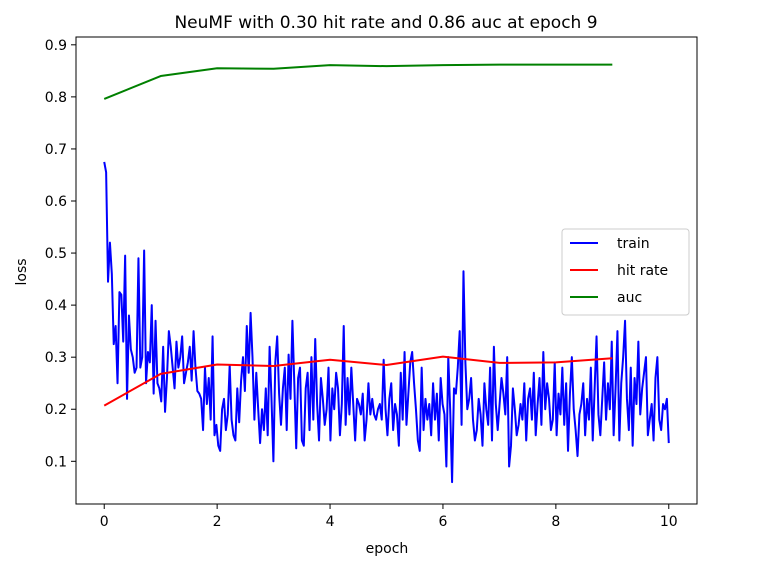  I want to click on y-tick-label: 0.9, so click(56, 46).